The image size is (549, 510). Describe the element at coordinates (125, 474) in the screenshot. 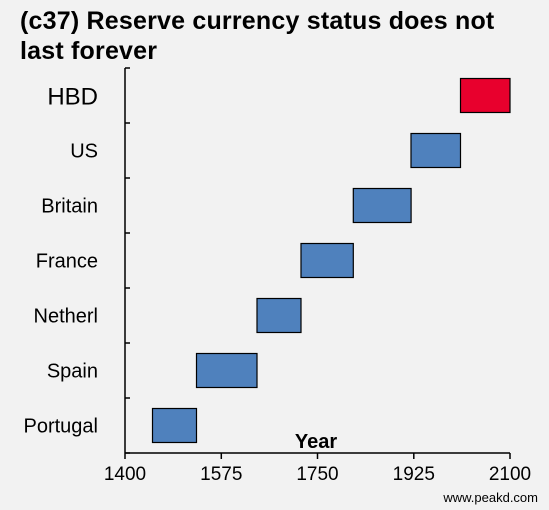

I see `x-tick-label-1400: 1400` at that location.